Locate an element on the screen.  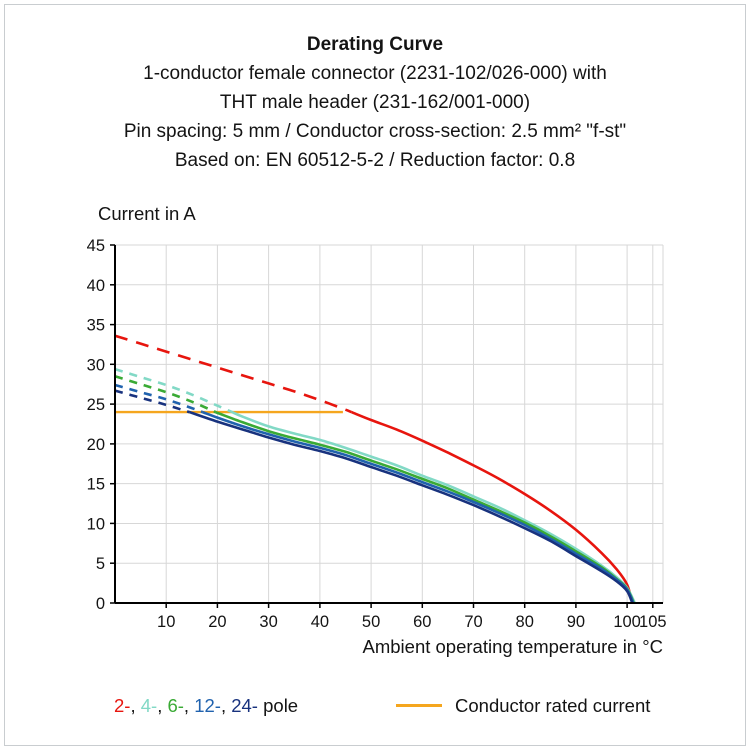
curve-24-pole-dashed is located at coordinates (152, 401).